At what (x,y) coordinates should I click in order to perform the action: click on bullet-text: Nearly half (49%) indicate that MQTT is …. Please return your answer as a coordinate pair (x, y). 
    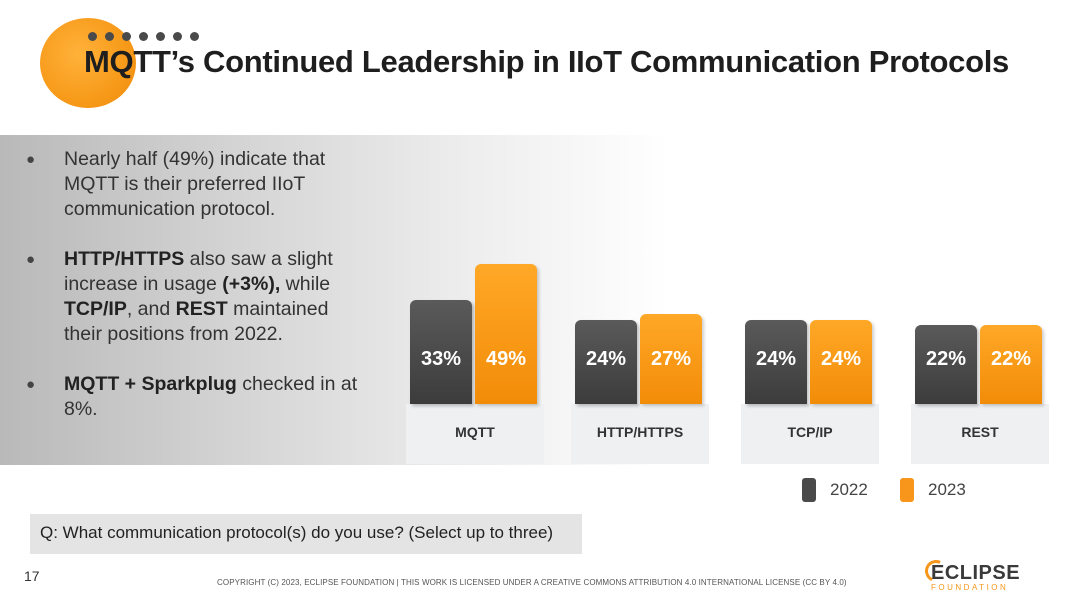
    Looking at the image, I should click on (195, 184).